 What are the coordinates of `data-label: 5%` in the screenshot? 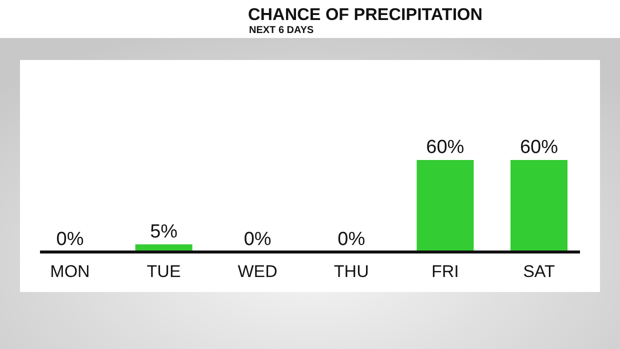 It's located at (164, 231).